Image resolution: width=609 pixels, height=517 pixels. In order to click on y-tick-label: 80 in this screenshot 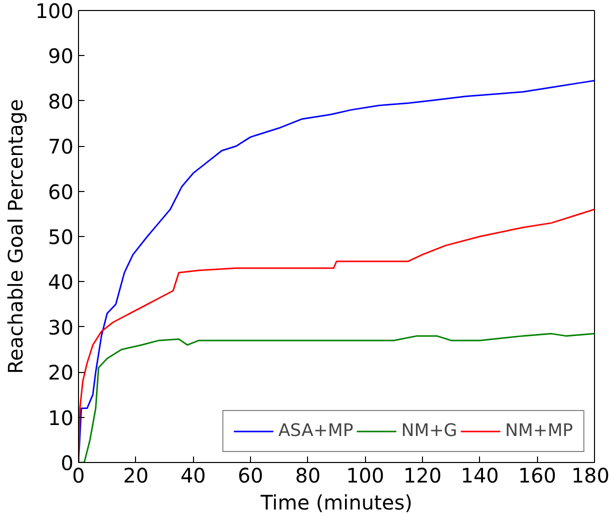, I will do `click(61, 101)`.